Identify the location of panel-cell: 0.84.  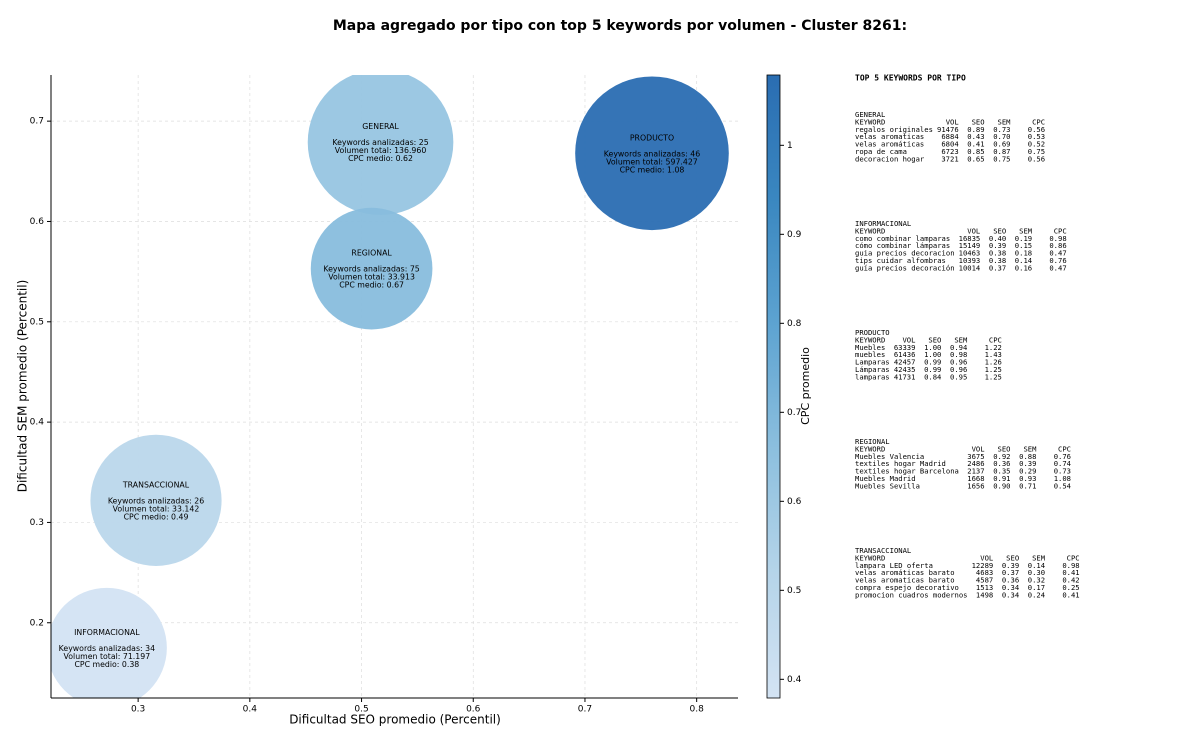
(932, 376).